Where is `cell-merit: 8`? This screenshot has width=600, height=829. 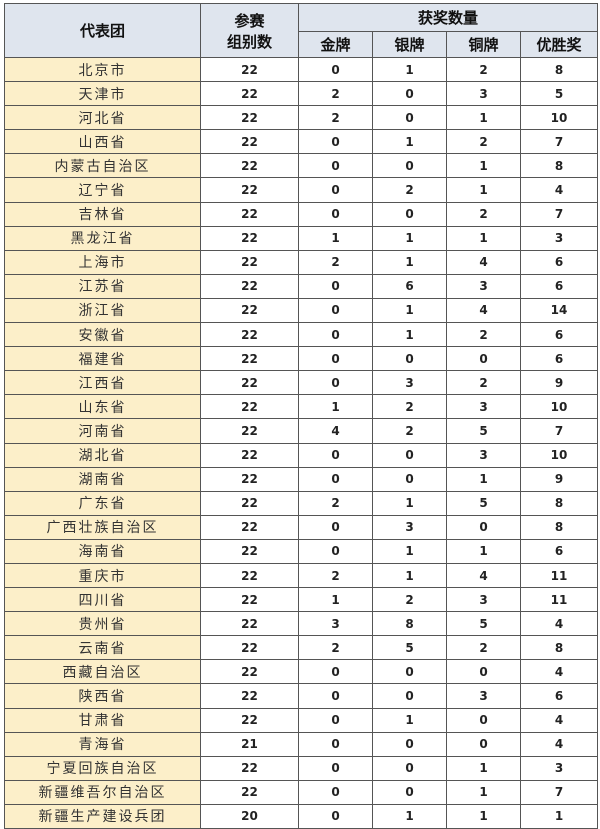
cell-merit: 8 is located at coordinates (559, 503).